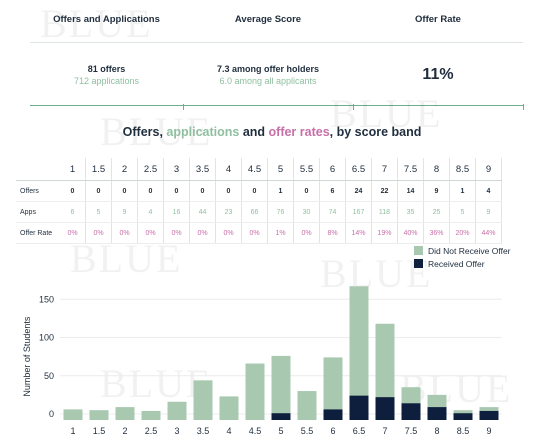  I want to click on title-part-offers: Offers,, so click(144, 132).